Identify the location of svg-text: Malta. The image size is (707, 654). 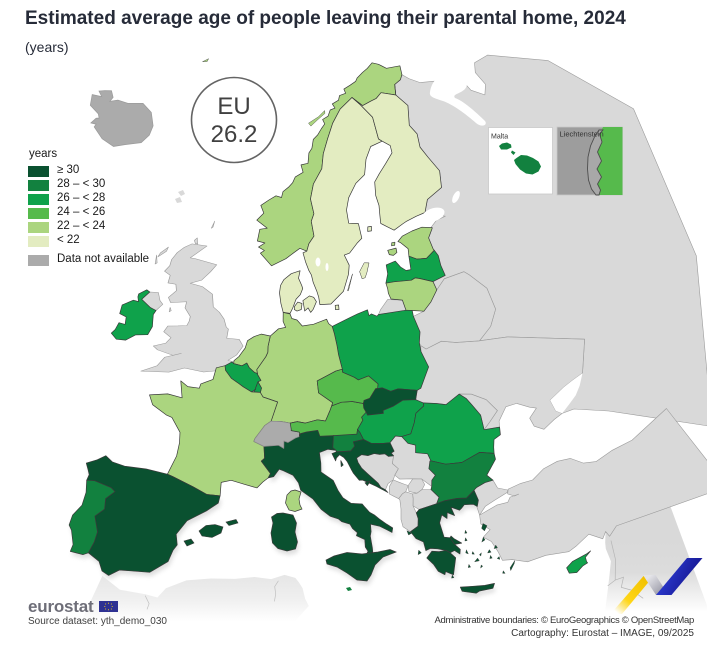
(499, 137).